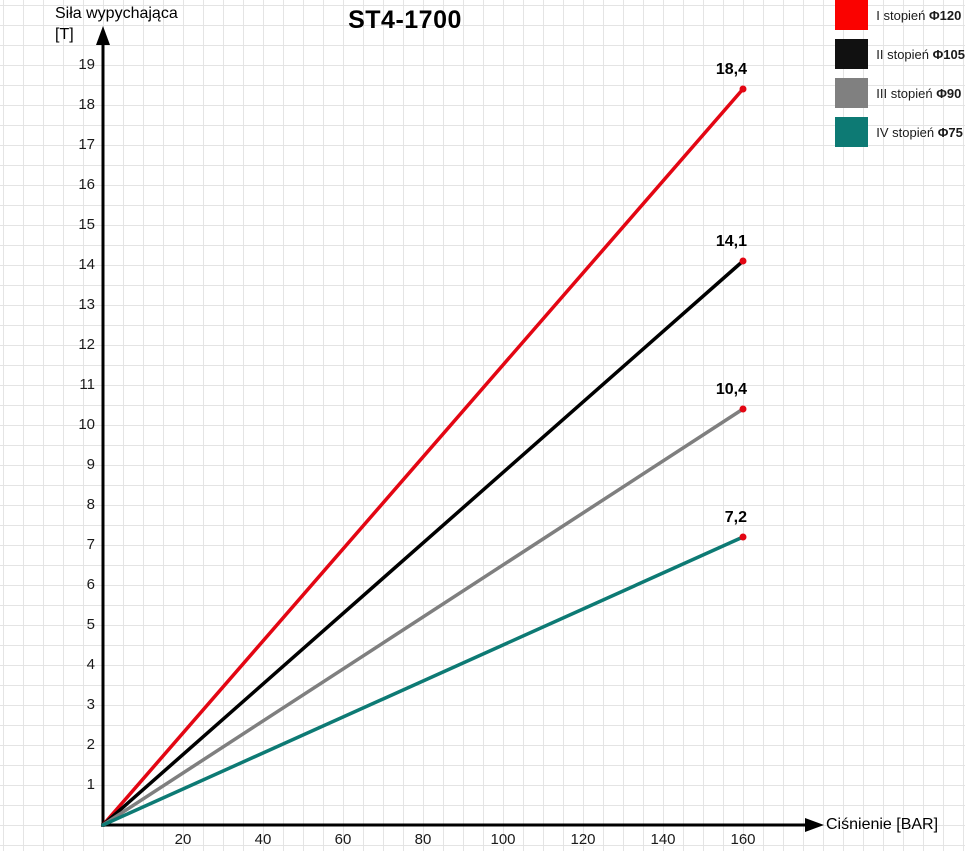  Describe the element at coordinates (87, 384) in the screenshot. I see `y-tick-11: 11` at that location.